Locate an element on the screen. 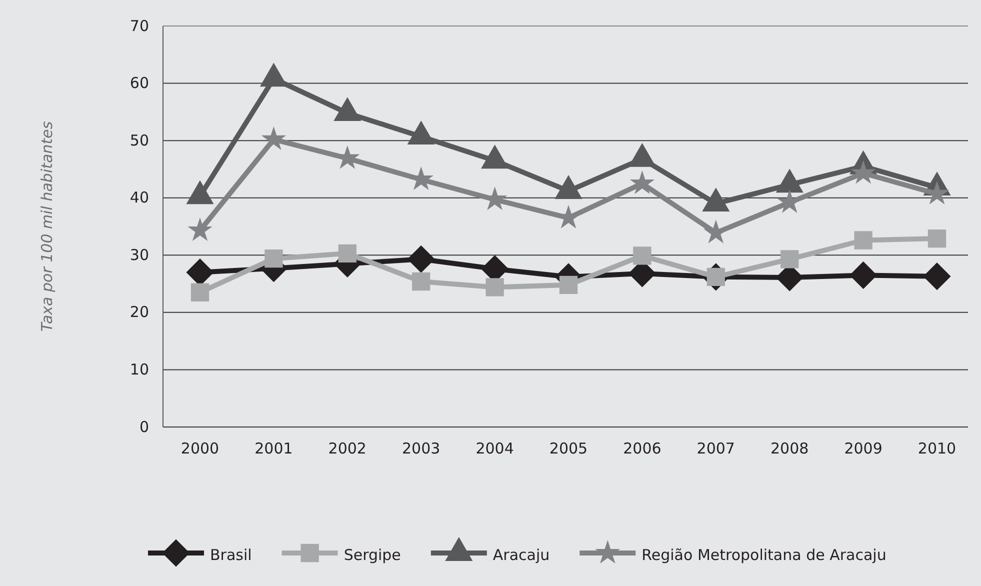 The width and height of the screenshot is (981, 586). y-axis-title: Taxa por 100 mil habitantes is located at coordinates (47, 226).